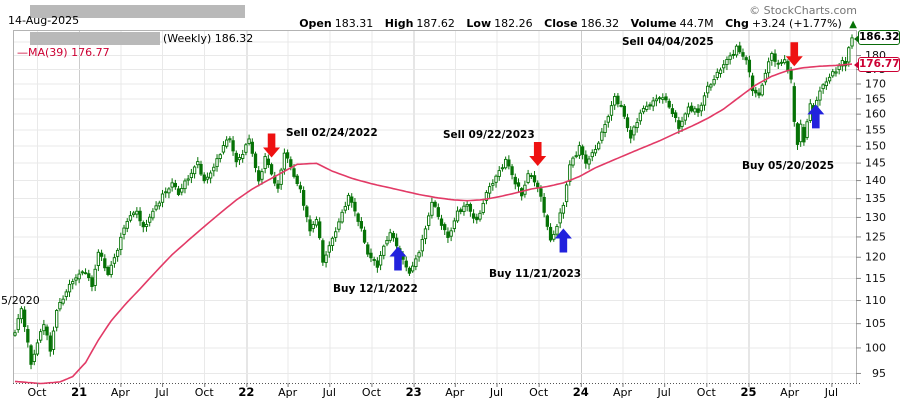  I want to click on svg-text: 21, so click(79, 392).